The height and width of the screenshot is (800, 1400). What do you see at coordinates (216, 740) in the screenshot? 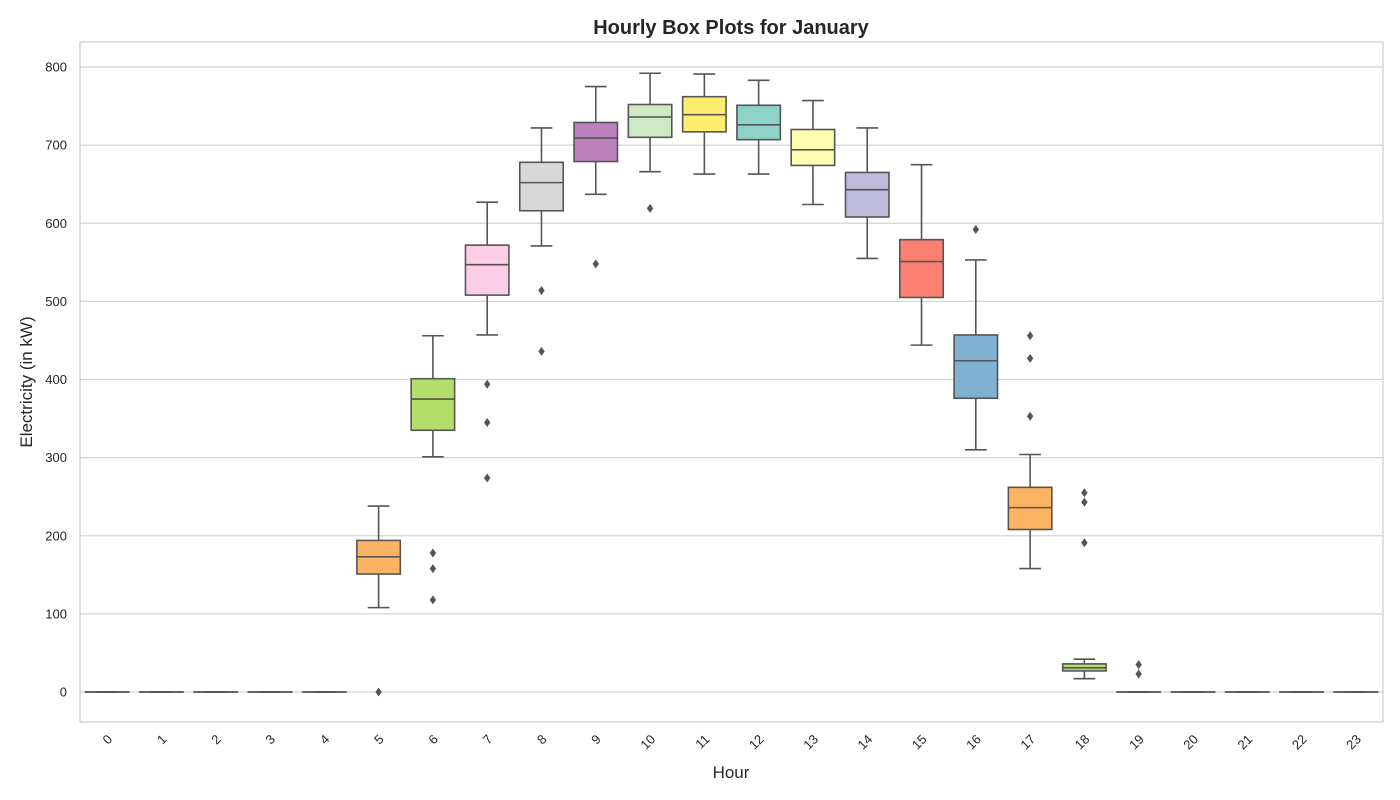
I see `x-tick-label: 2` at bounding box center [216, 740].